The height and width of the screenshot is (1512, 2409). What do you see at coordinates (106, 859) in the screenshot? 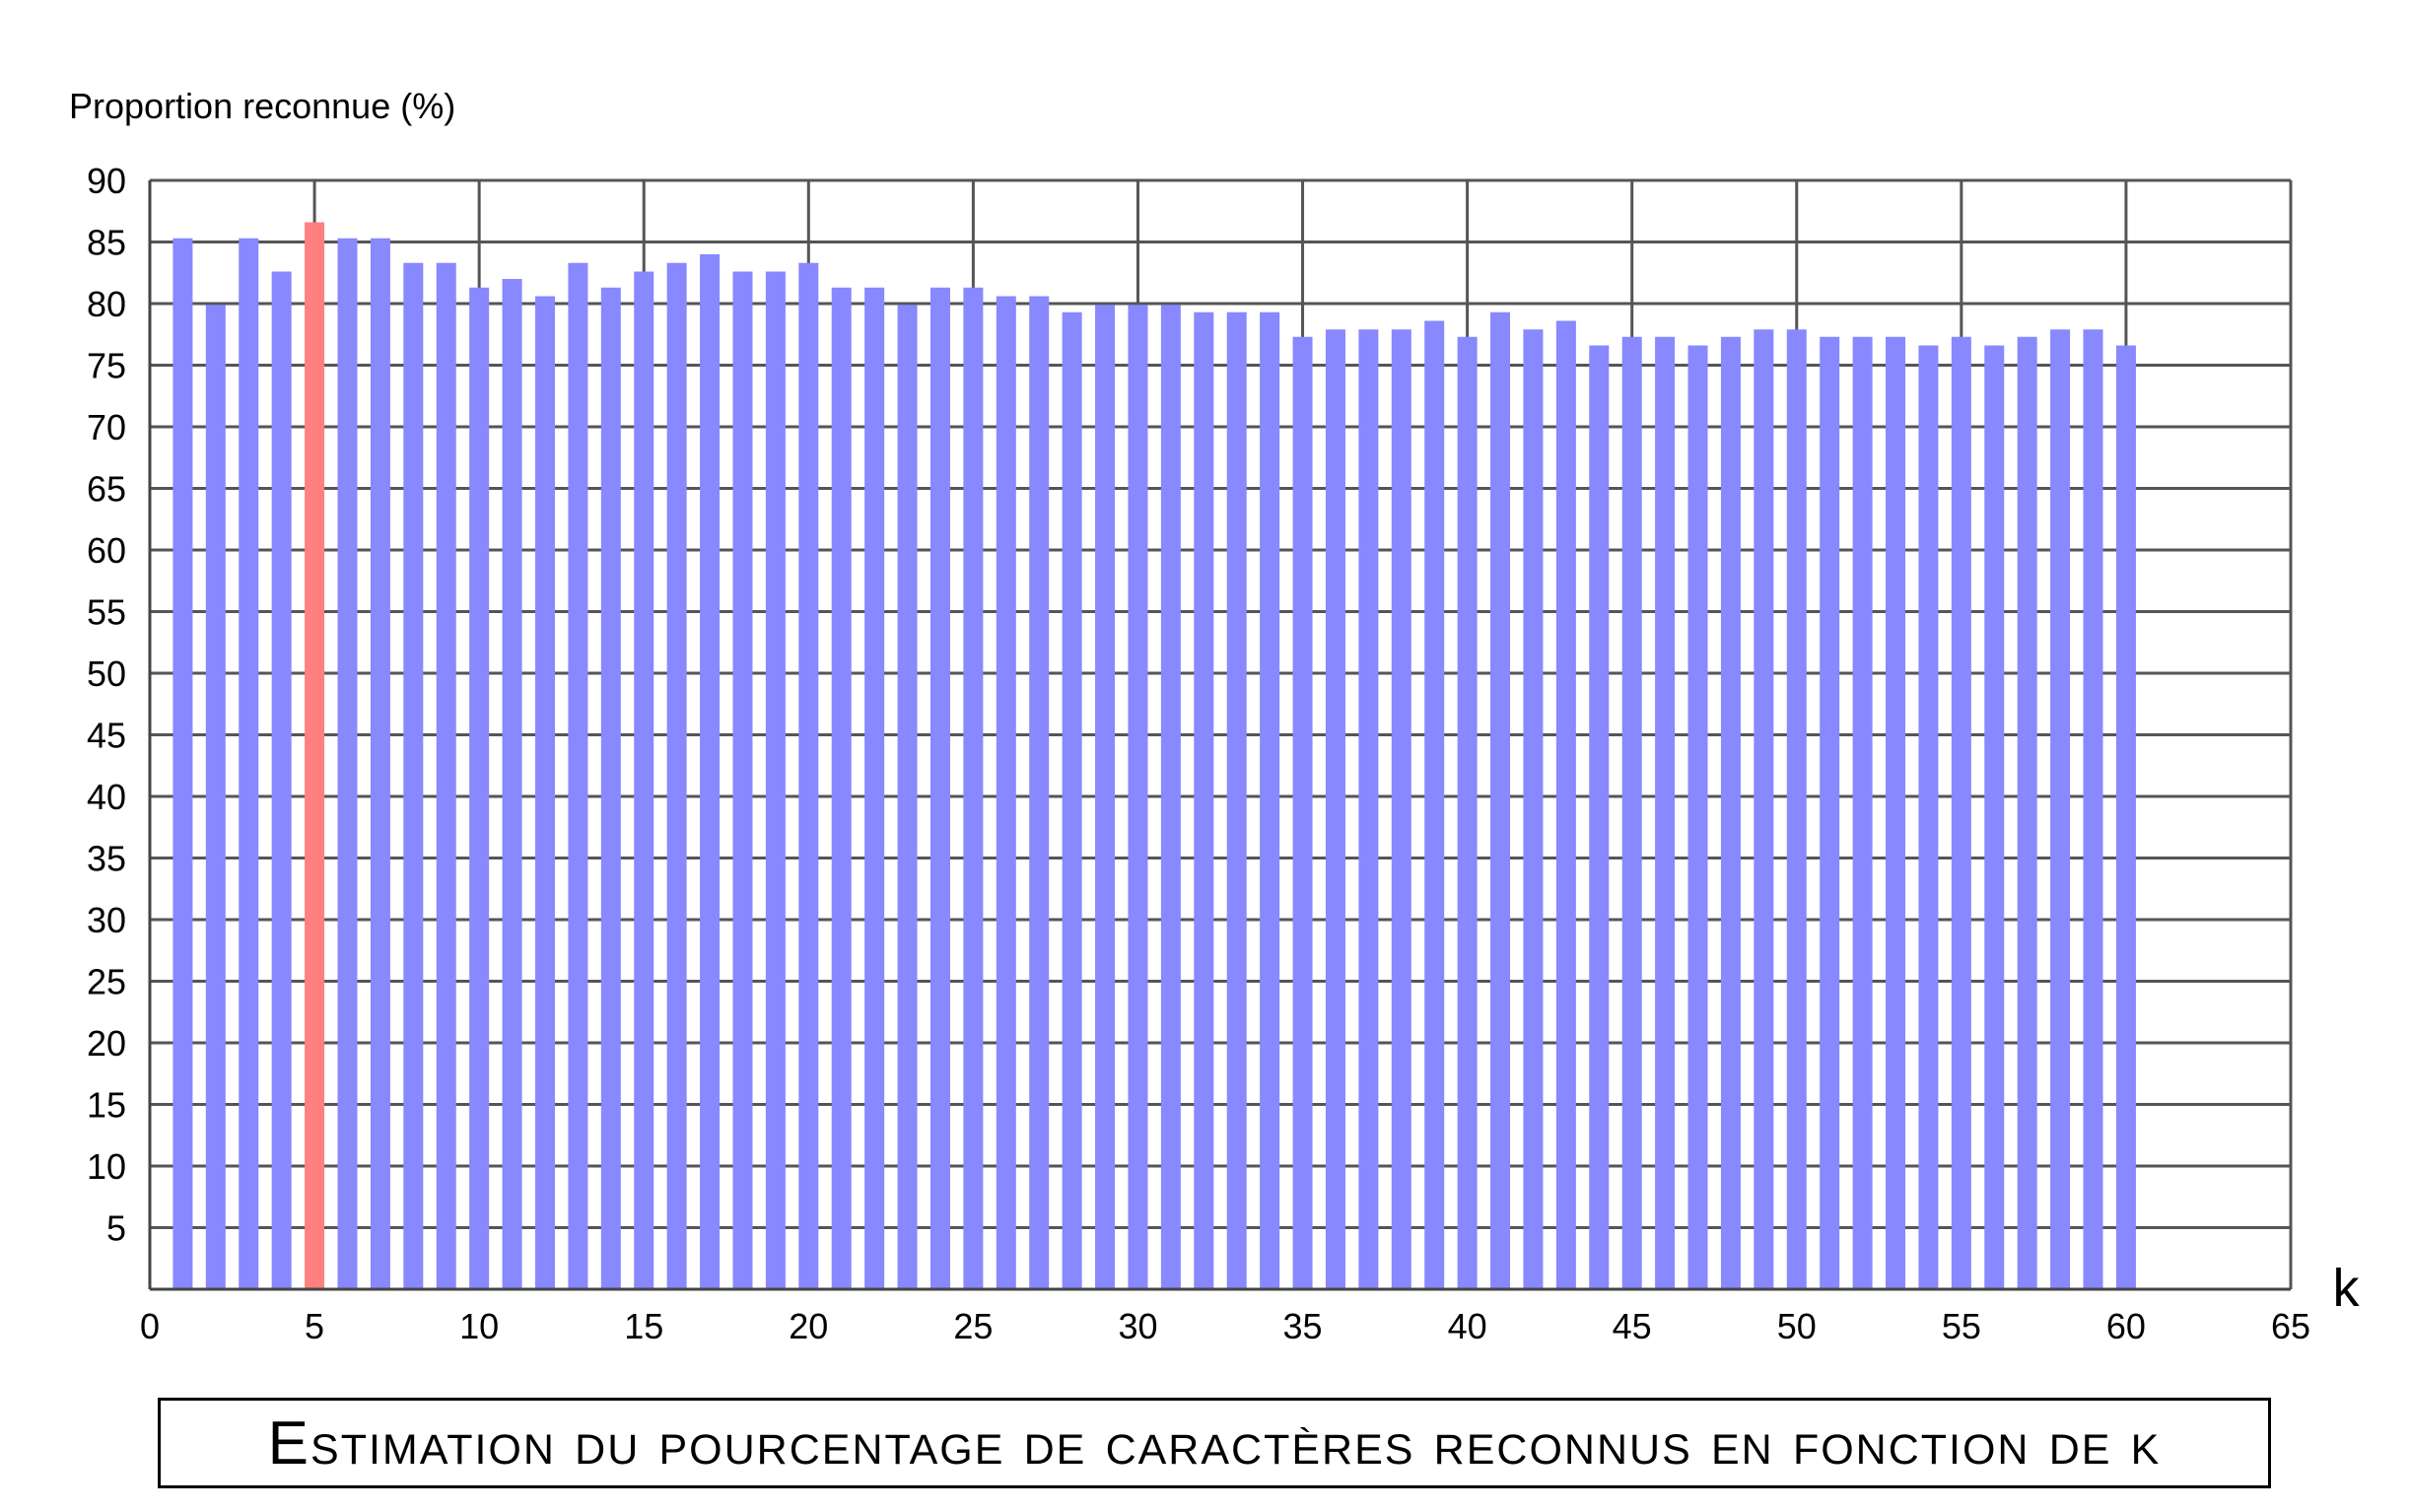
I see `y-tick-label: 35` at bounding box center [106, 859].